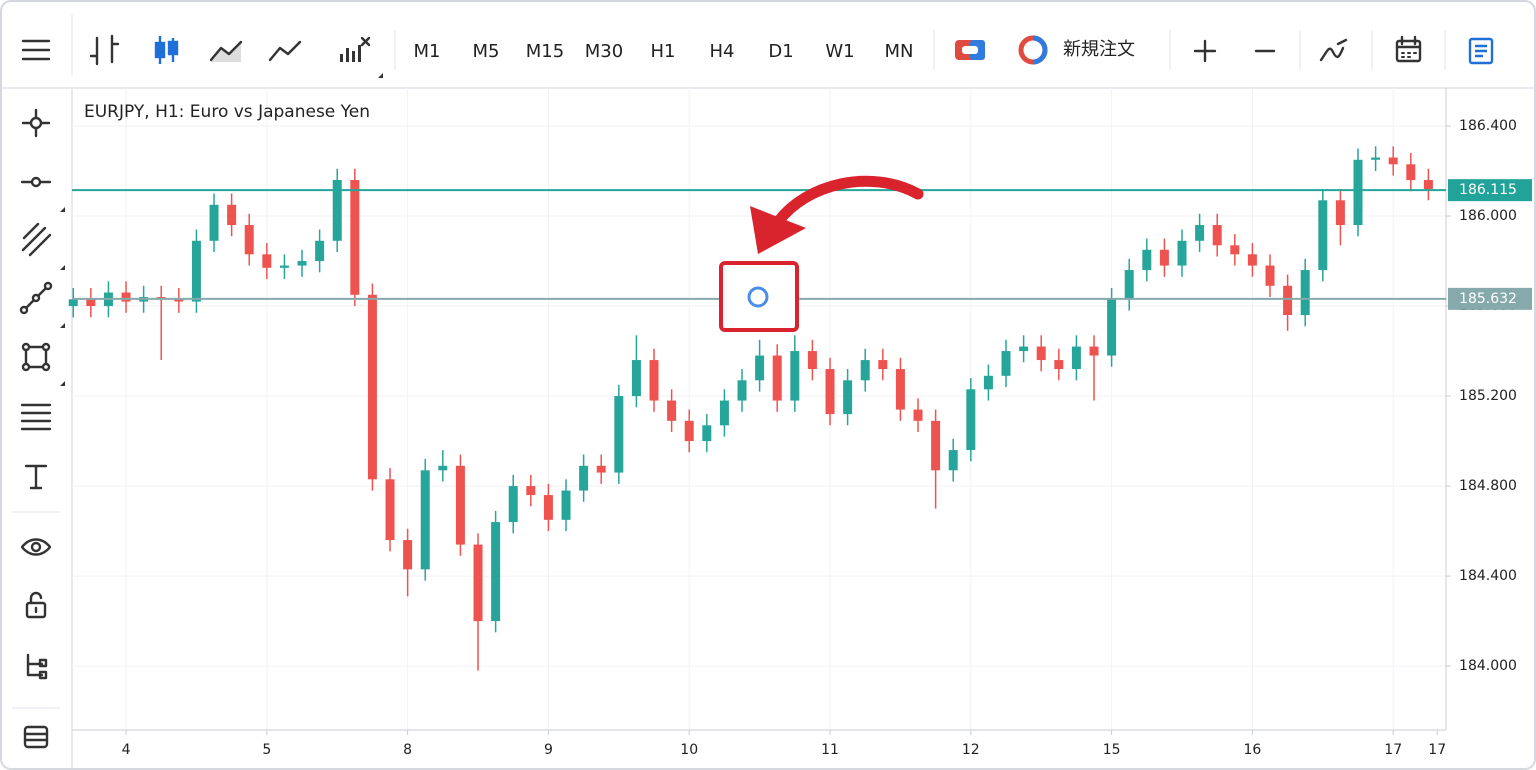 Image resolution: width=1536 pixels, height=770 pixels. What do you see at coordinates (36, 50) in the screenshot?
I see `menu-button` at bounding box center [36, 50].